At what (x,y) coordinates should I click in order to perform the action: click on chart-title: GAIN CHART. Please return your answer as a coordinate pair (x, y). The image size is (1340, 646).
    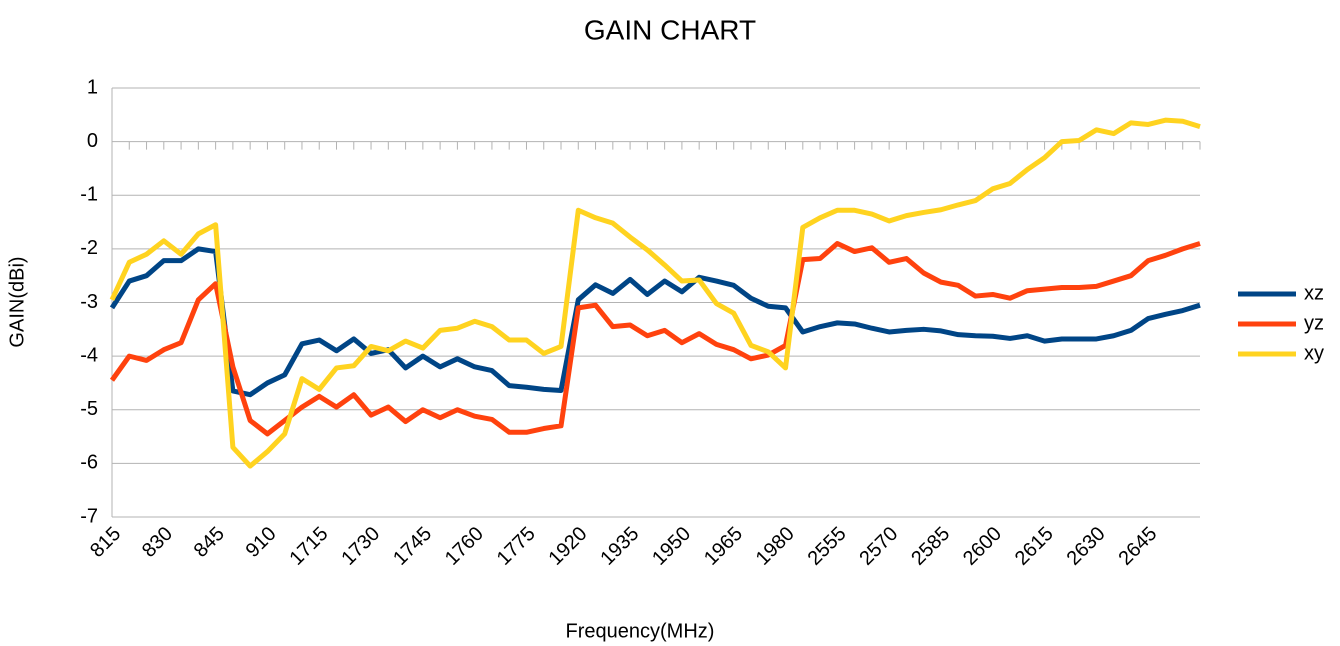
    Looking at the image, I should click on (670, 29).